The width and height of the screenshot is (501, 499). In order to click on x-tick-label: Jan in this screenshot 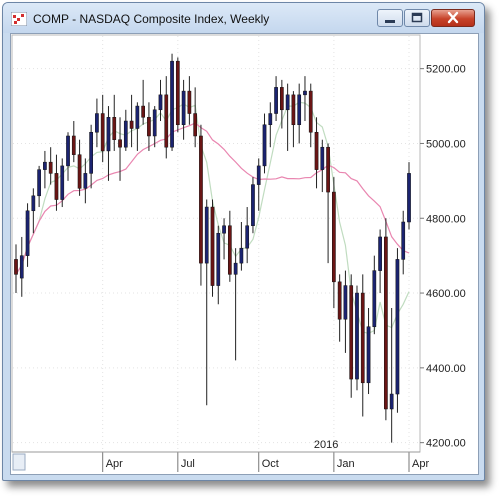, I will do `click(346, 464)`.